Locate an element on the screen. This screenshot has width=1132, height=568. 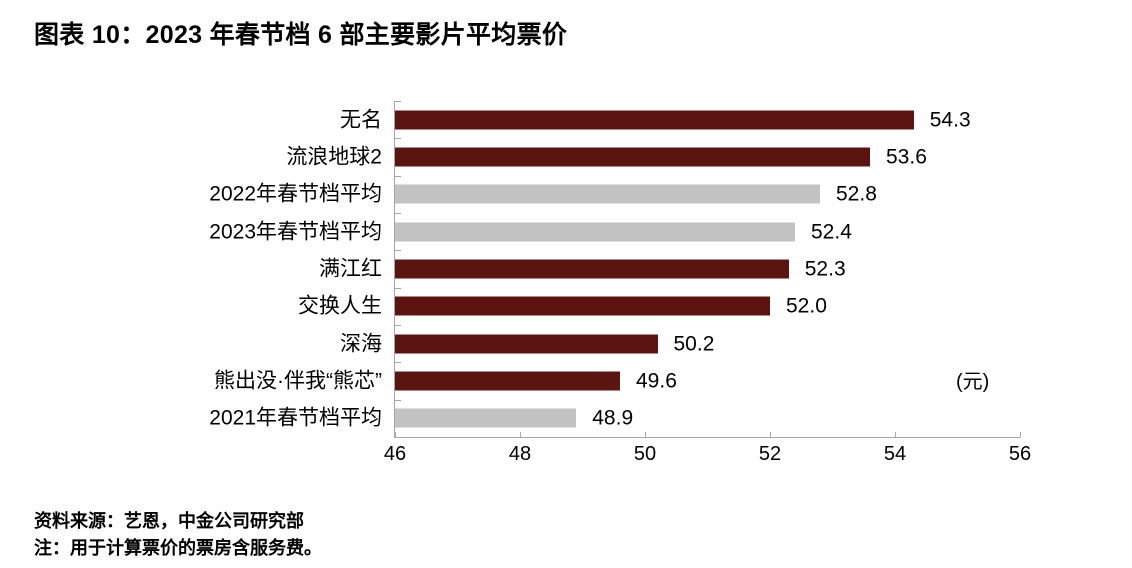
x-axis-tick-label: 52 is located at coordinates (770, 454).